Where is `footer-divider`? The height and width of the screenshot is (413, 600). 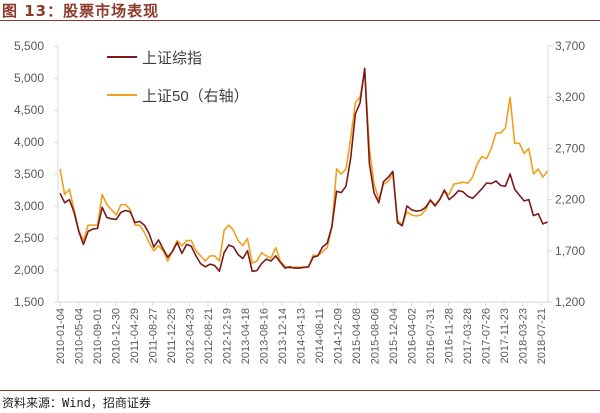 footer-divider is located at coordinates (300, 390).